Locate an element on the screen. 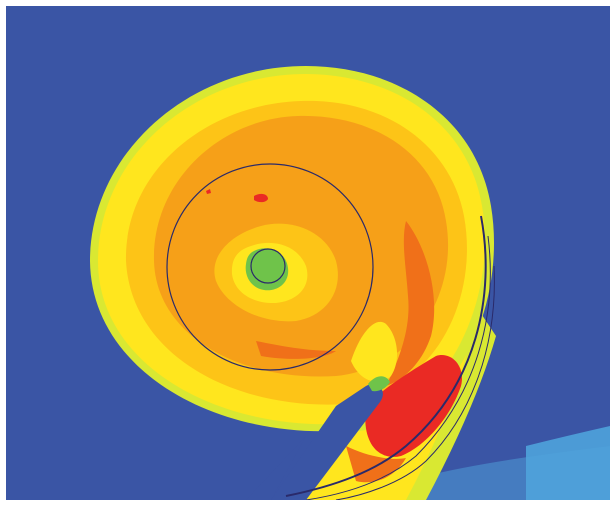  tongue-flare is located at coordinates (374, 351).